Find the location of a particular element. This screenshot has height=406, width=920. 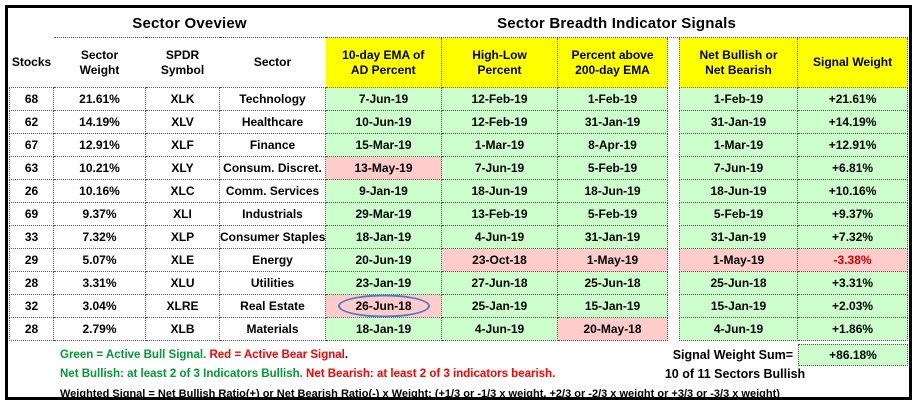

stocks-count: 67 is located at coordinates (31, 145).